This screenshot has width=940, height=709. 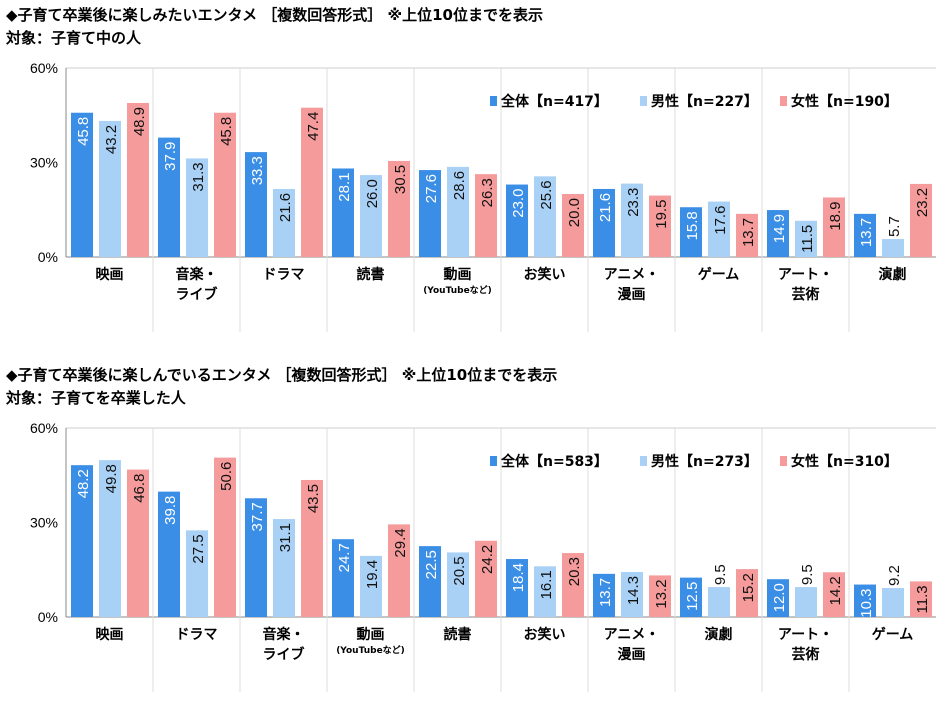 What do you see at coordinates (692, 596) in the screenshot?
I see `data-label: 12.5` at bounding box center [692, 596].